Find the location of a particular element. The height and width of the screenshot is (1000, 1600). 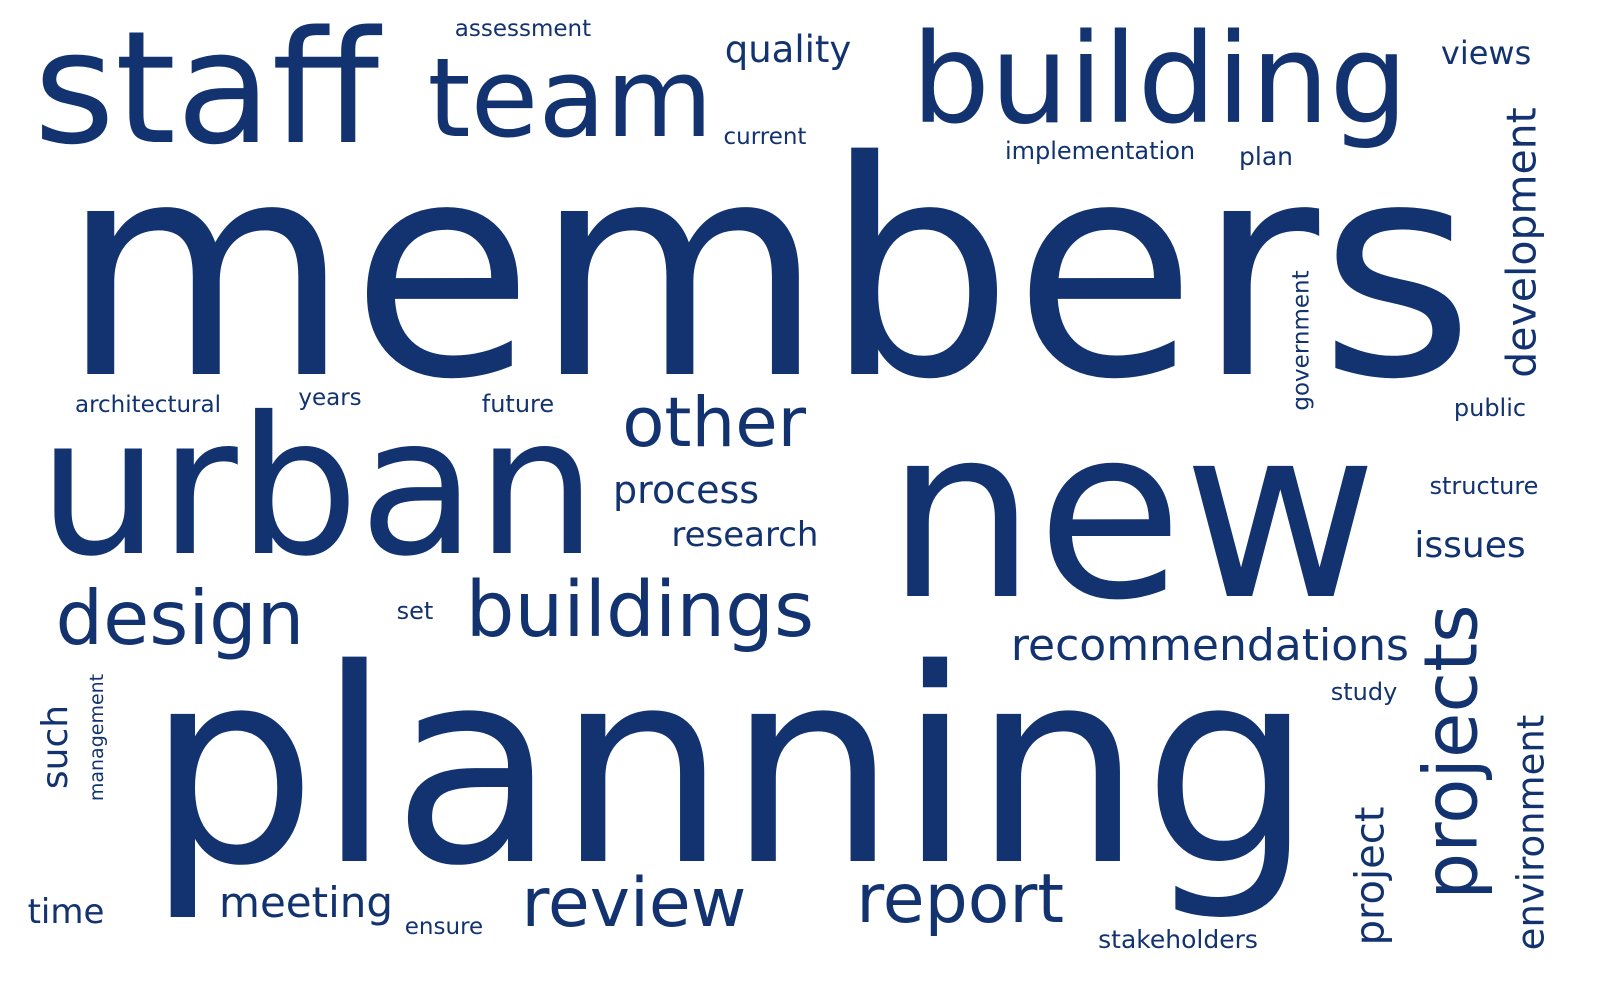

word-such: such is located at coordinates (55, 747).